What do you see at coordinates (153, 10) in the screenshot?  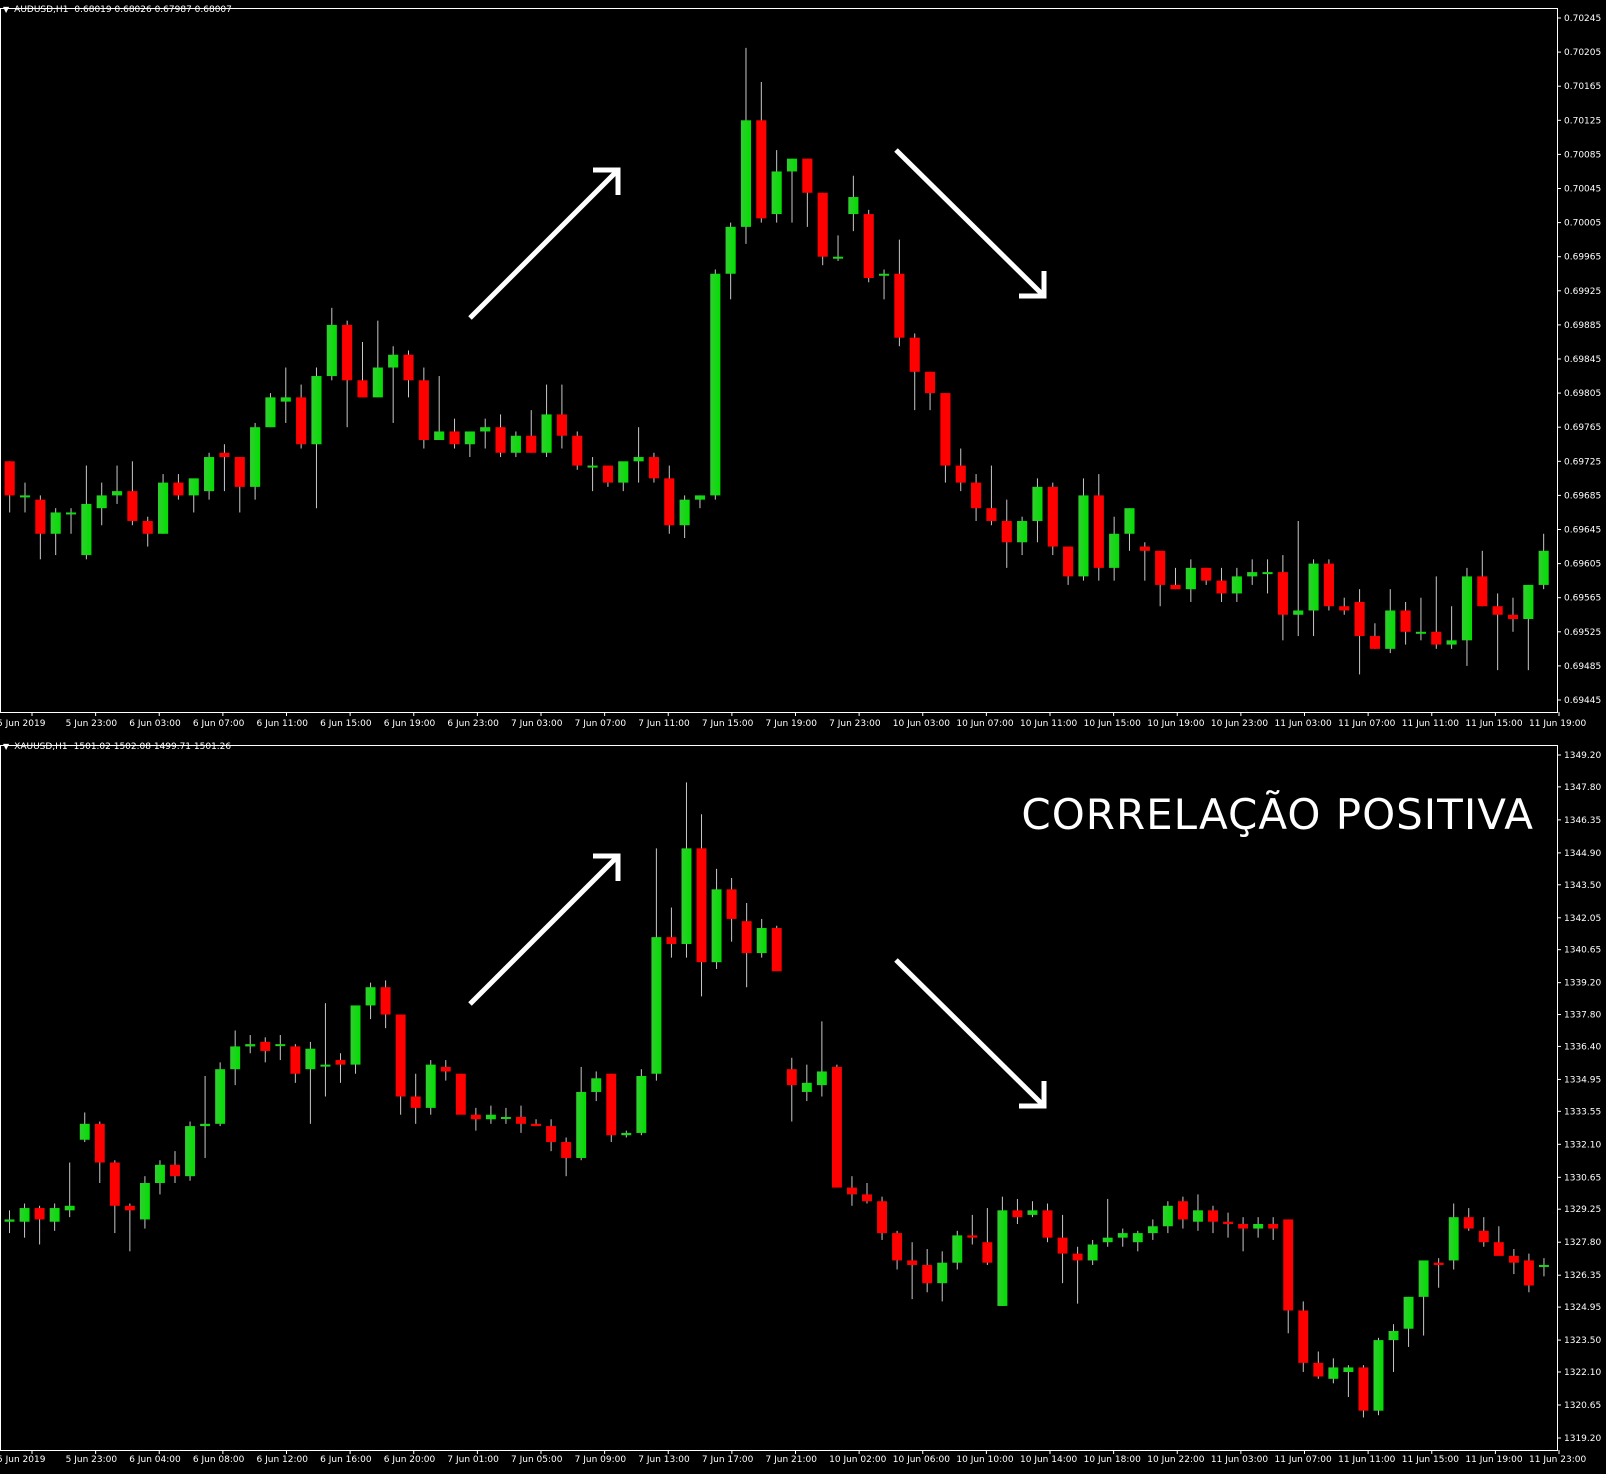 I see `audusd-quote: 0.68019 0.68026 0.67987 0.68007` at bounding box center [153, 10].